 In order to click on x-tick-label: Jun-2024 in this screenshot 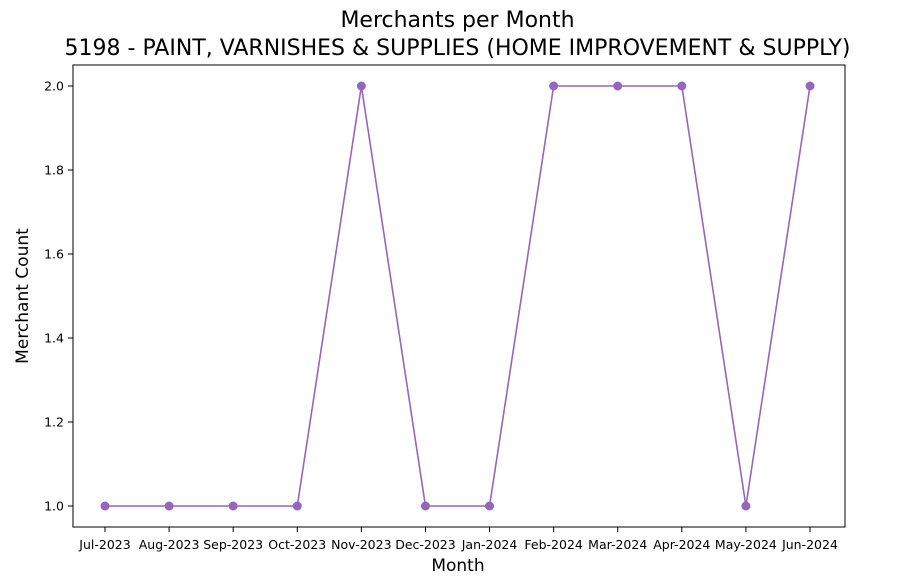, I will do `click(809, 544)`.